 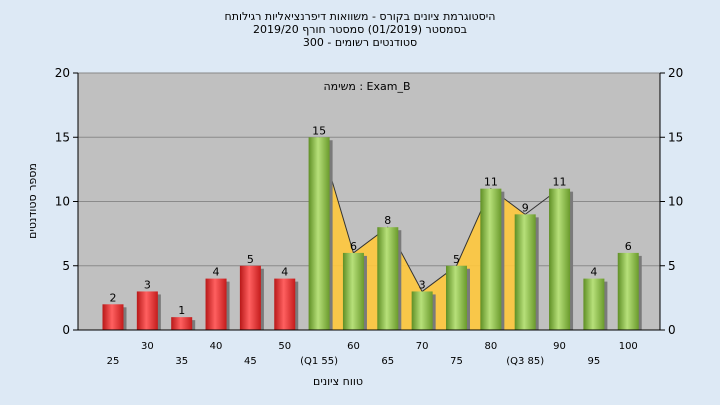 I want to click on x-tick-label: 100, so click(x=628, y=346).